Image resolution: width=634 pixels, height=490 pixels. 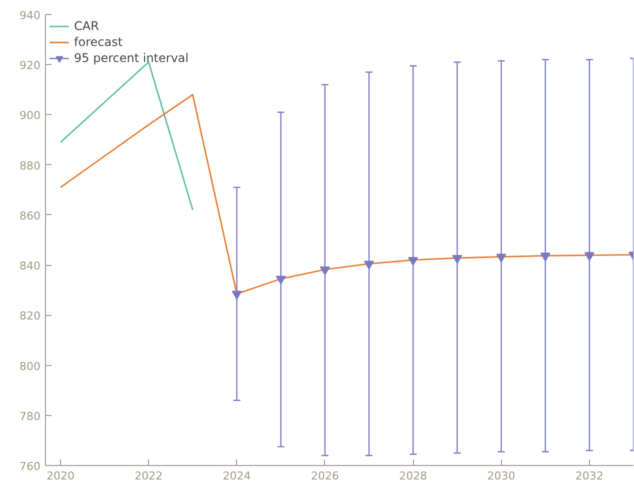 I want to click on y-tick-label: 780, so click(x=30, y=416).